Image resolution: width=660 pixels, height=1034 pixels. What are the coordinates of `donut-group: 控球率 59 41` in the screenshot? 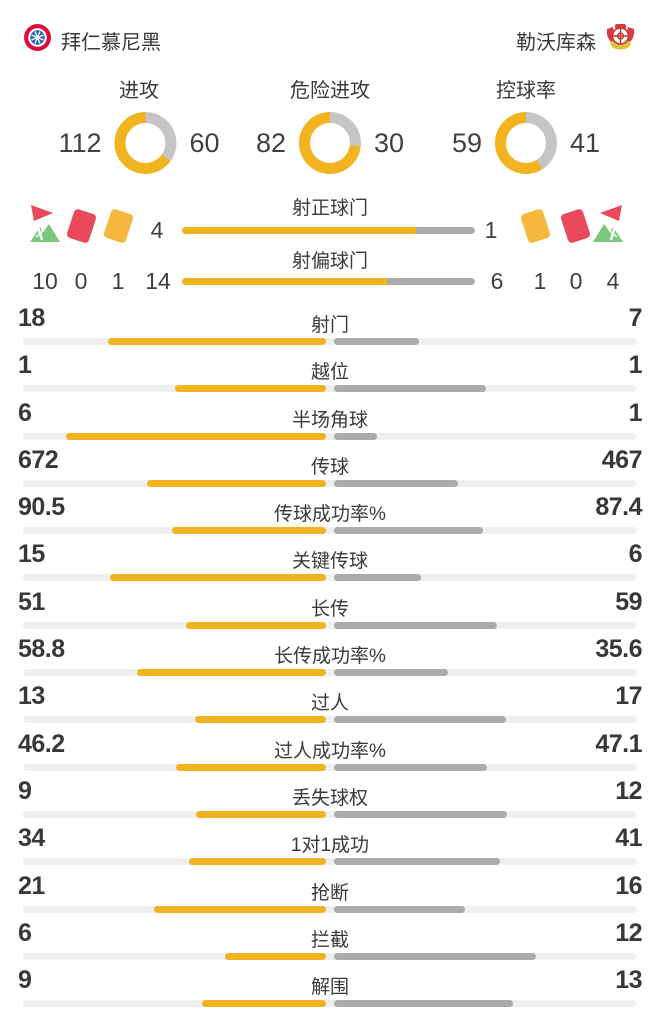 It's located at (526, 124).